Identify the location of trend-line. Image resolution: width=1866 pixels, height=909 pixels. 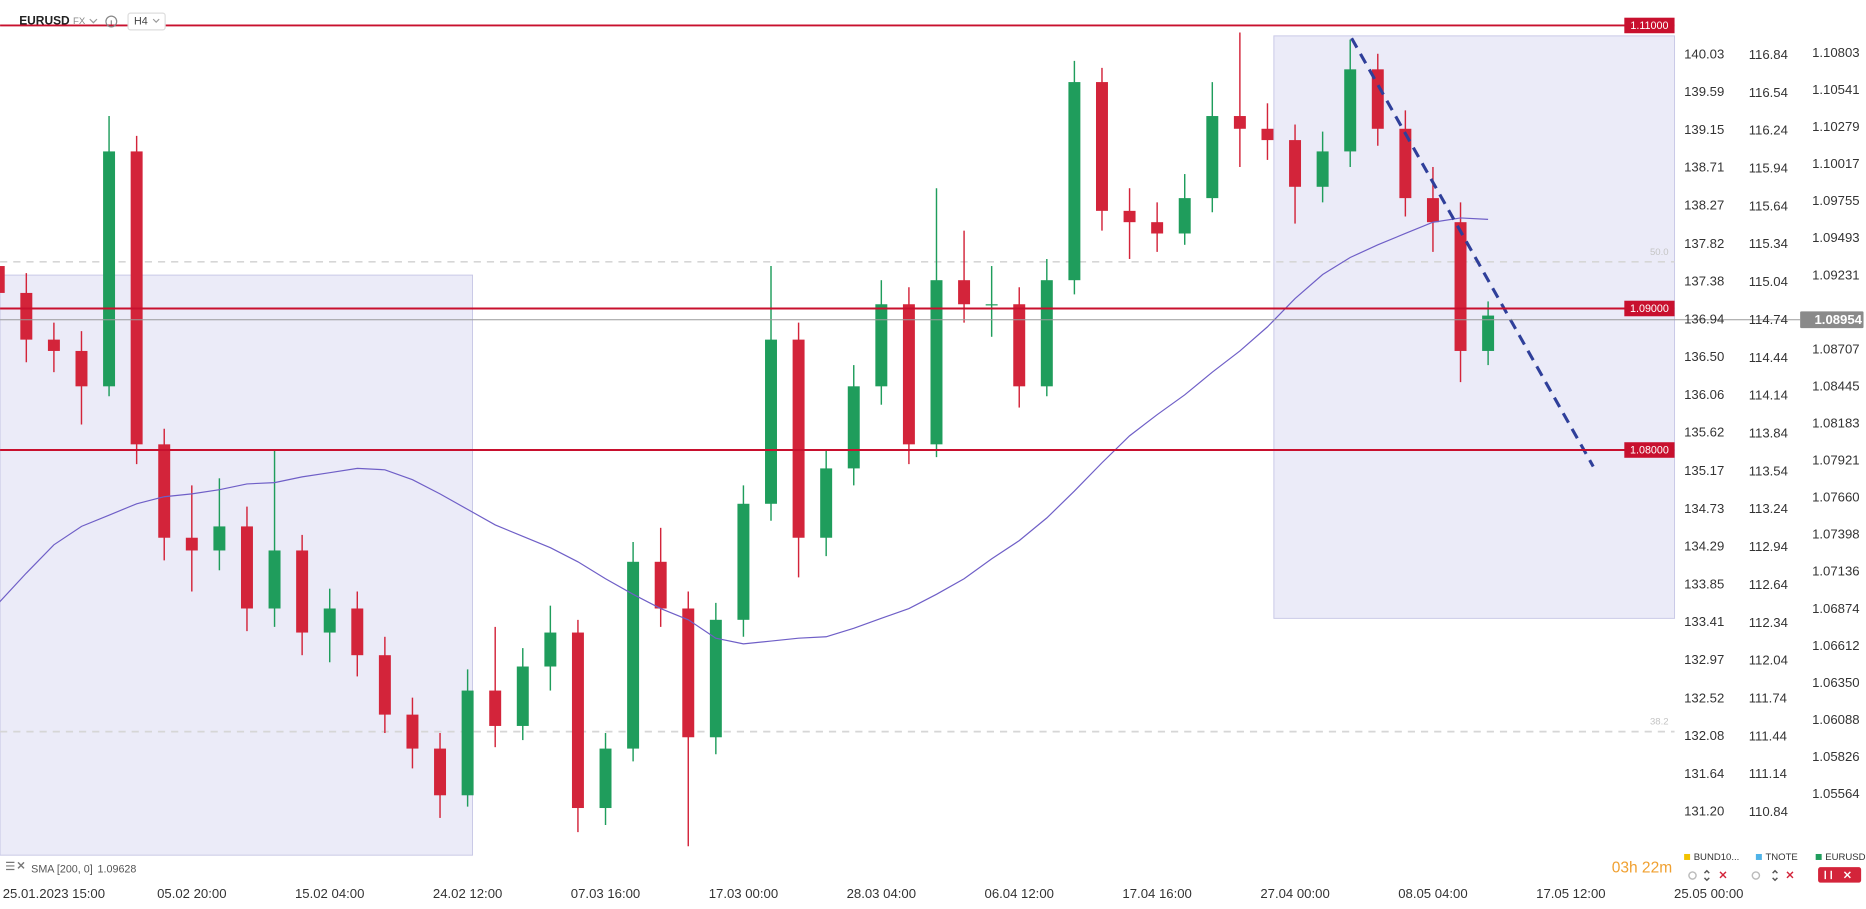
(1472, 252).